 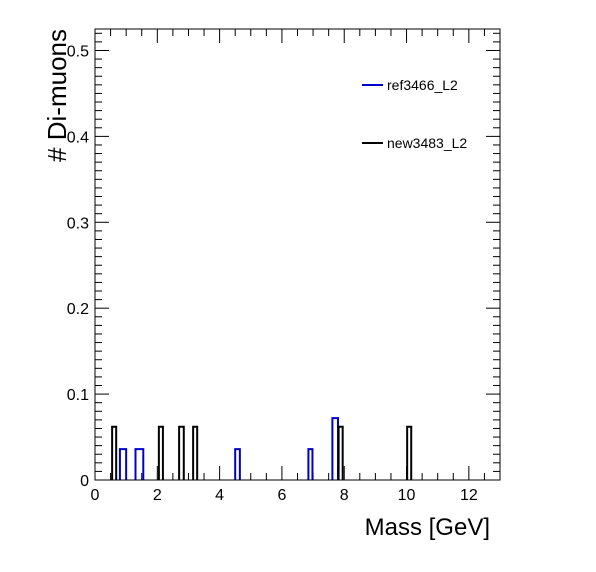 What do you see at coordinates (78, 266) in the screenshot?
I see `y-tick-labels: 0 0.1 0.2 0.3 0.4 0.5` at bounding box center [78, 266].